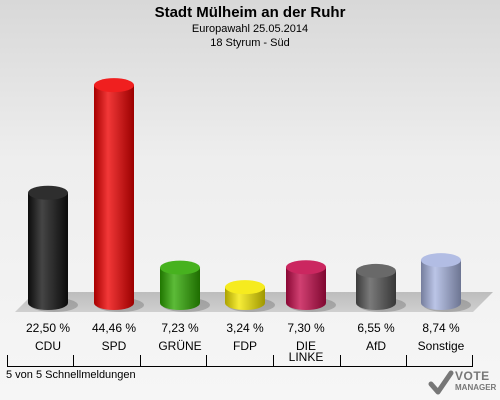 This screenshot has height=400, width=500. What do you see at coordinates (441, 382) in the screenshot?
I see `check-icon` at bounding box center [441, 382].